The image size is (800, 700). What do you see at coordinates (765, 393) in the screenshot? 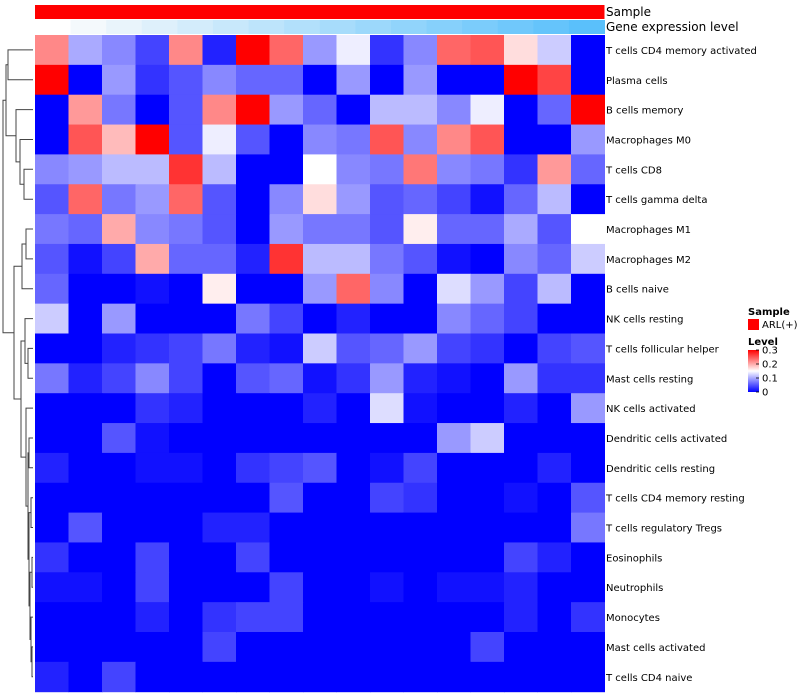
I see `level-tick-label: 0` at bounding box center [765, 393].